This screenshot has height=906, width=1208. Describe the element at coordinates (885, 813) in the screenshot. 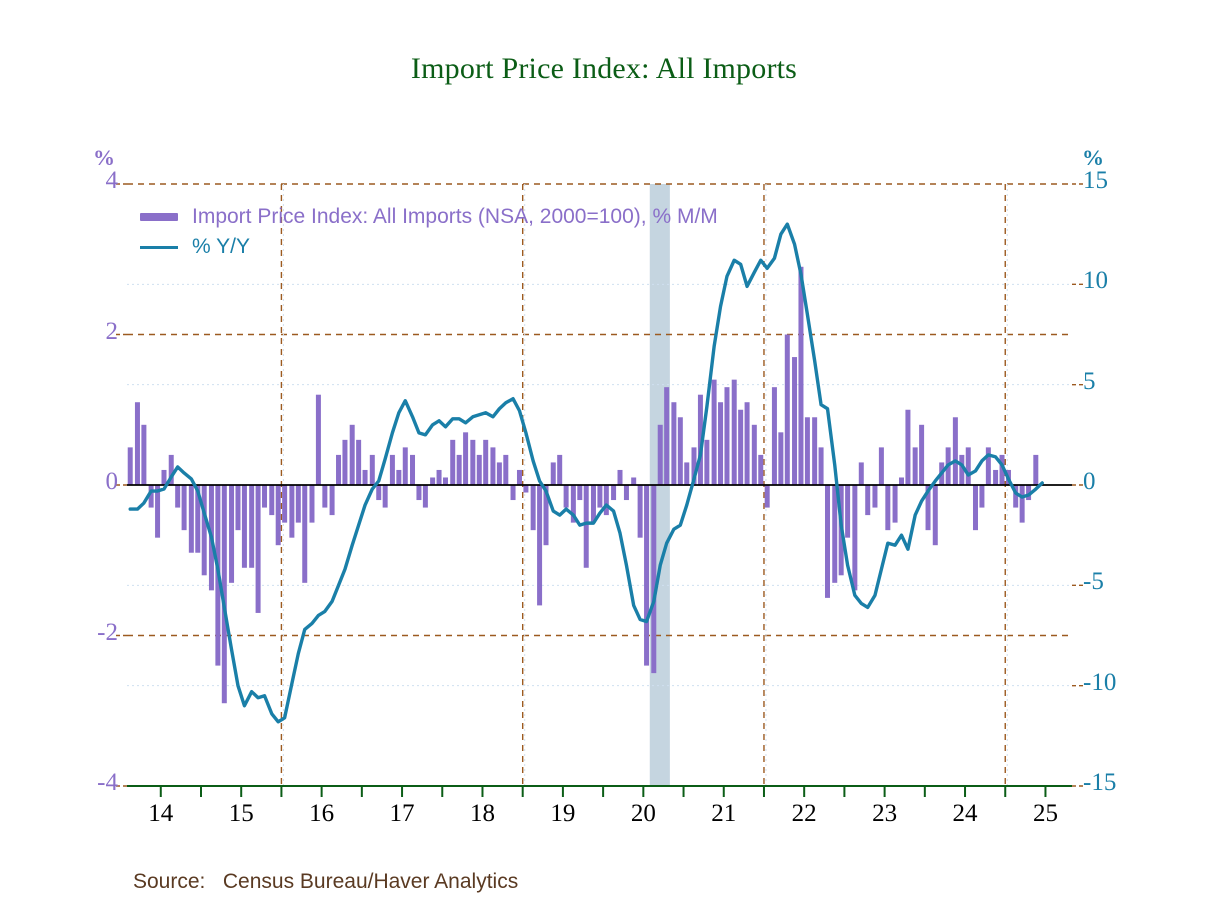

I see `x-axis-tick-label: 23` at that location.